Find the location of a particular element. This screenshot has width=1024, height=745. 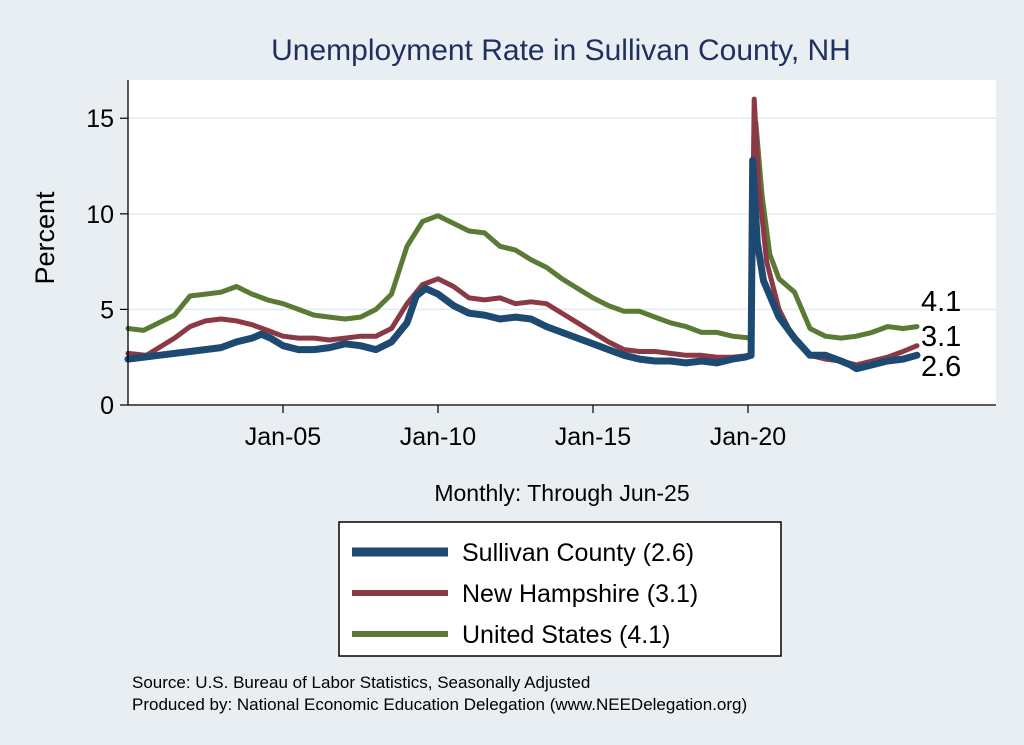

legend-label: New Hampshire (3.1) is located at coordinates (580, 594).